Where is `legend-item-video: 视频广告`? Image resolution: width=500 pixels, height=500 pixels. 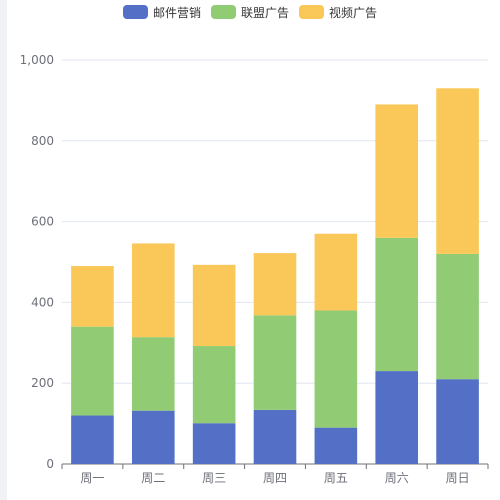
legend-item-video: 视频广告 is located at coordinates (338, 12).